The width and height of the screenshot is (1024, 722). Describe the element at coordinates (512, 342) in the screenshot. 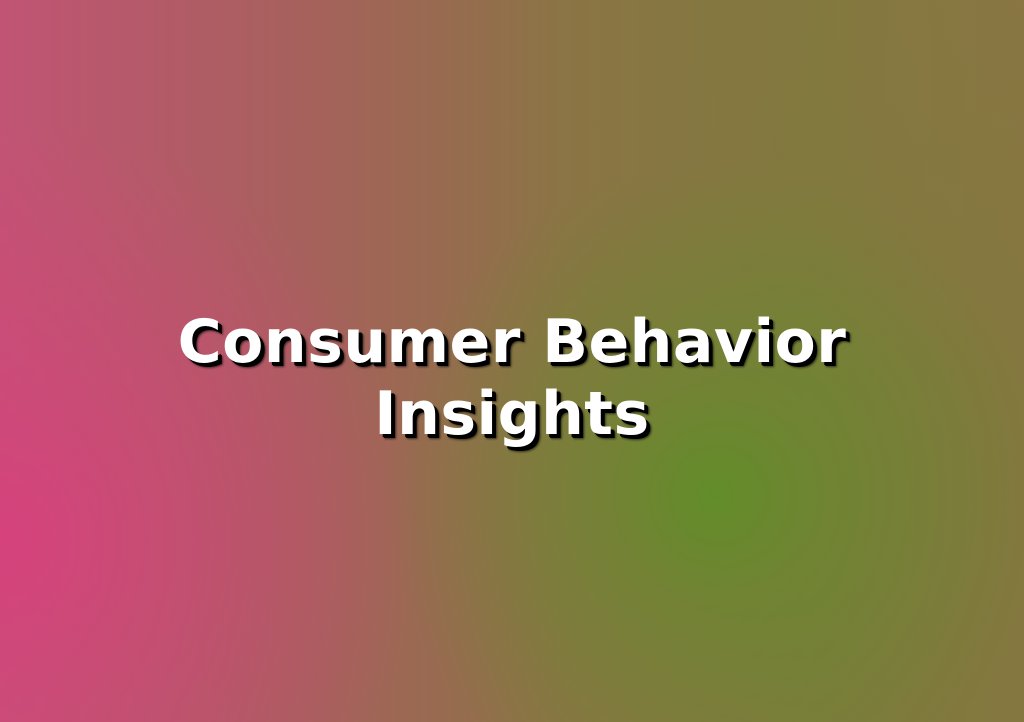

I see `slide-title-line-1: Consumer Behavior` at that location.